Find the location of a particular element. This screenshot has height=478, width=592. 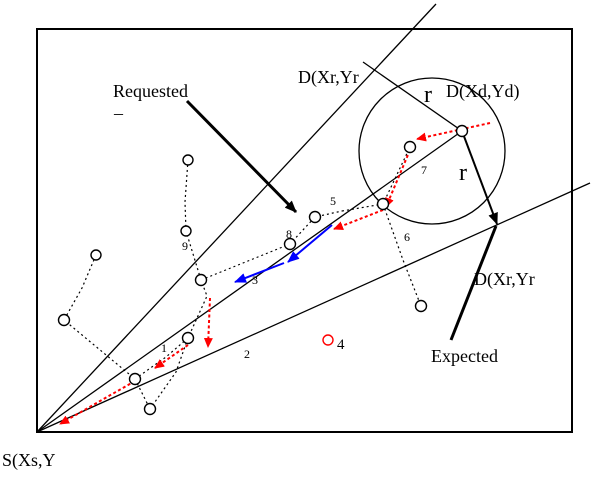

expected-label: Expected is located at coordinates (464, 356).